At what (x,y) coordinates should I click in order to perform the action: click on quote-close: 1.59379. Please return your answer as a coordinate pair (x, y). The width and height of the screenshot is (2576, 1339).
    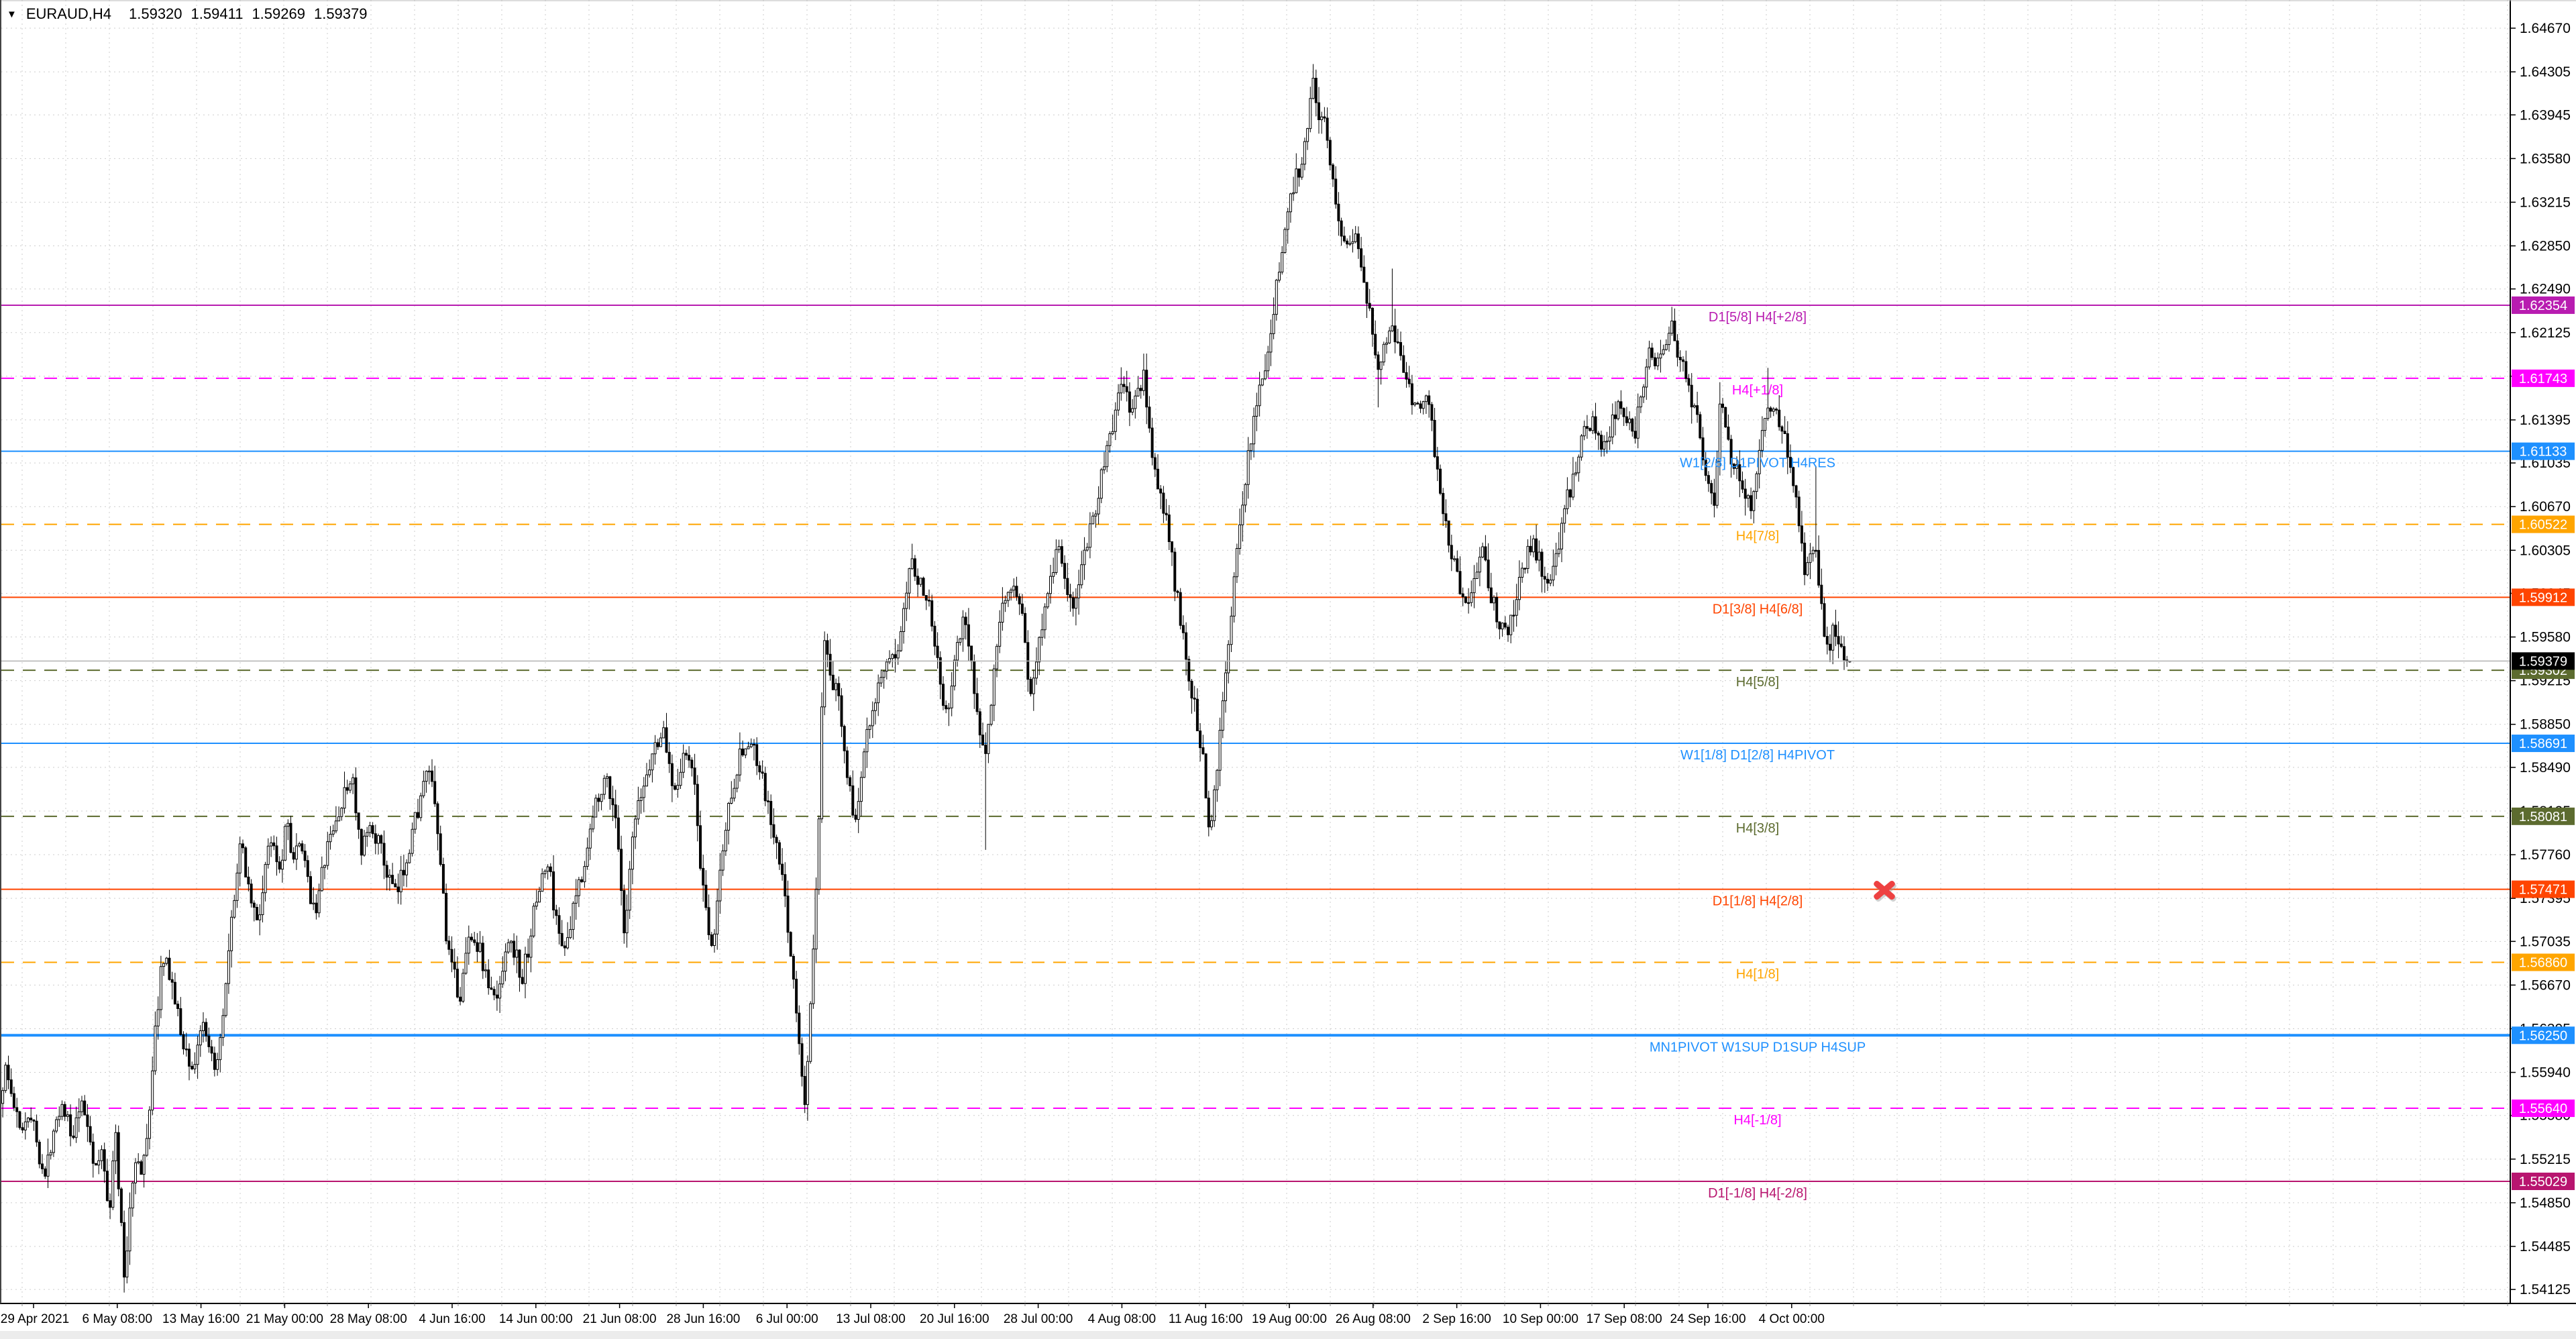
    Looking at the image, I should click on (340, 13).